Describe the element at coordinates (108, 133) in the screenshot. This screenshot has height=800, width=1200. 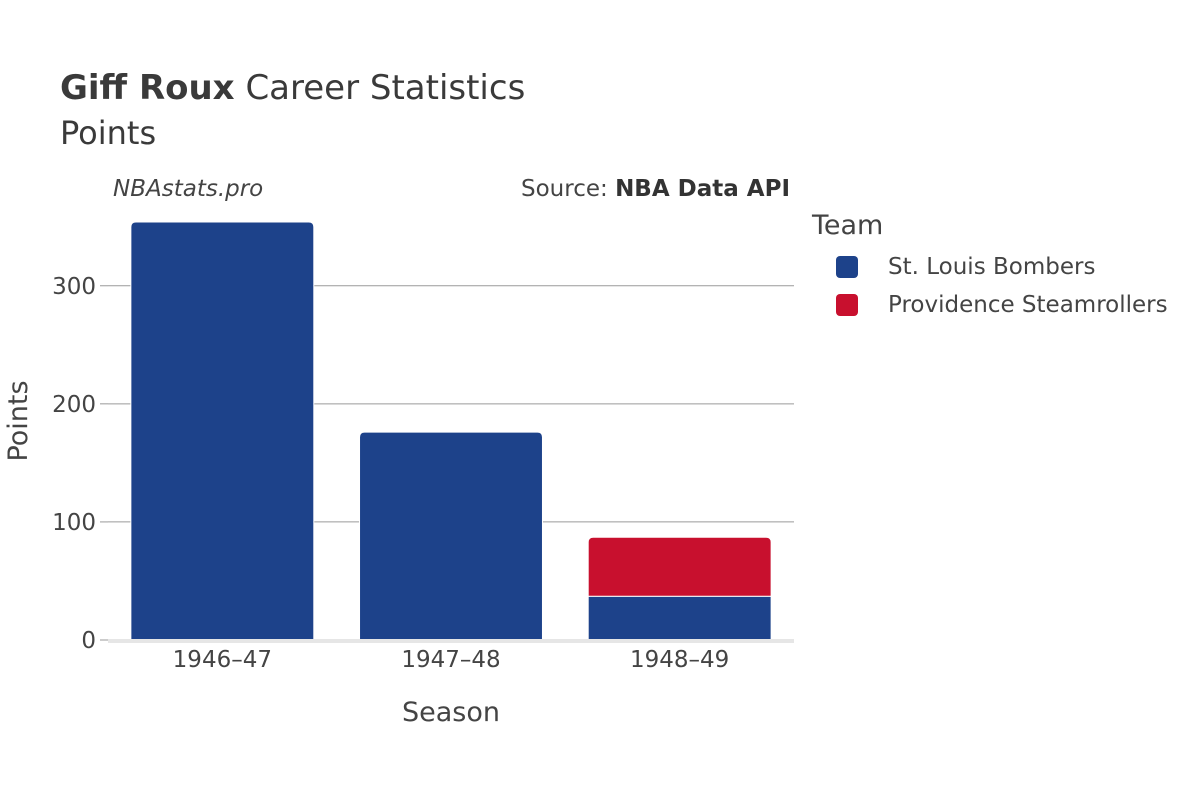
I see `chart-subtitle: Points` at that location.